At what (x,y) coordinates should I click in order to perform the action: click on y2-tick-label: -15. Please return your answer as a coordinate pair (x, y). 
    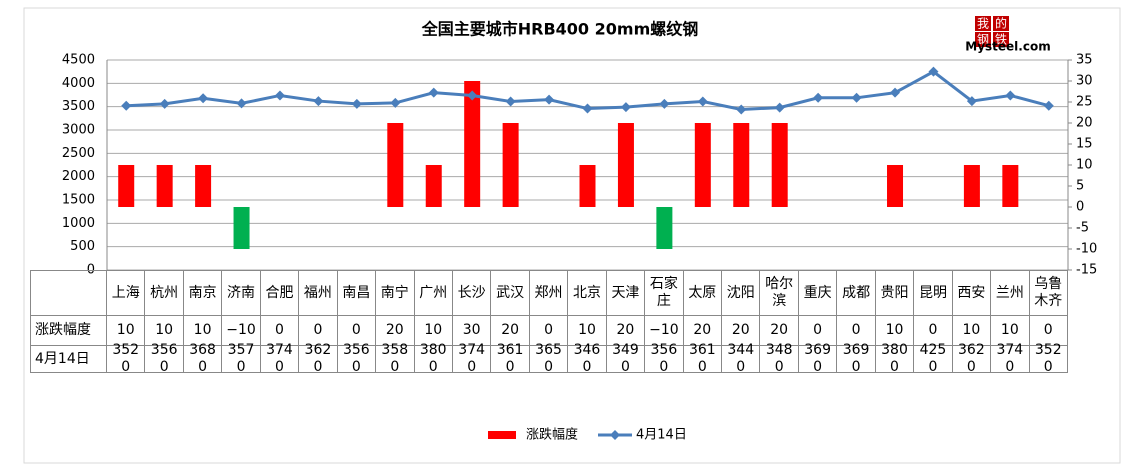
    Looking at the image, I should click on (1086, 270).